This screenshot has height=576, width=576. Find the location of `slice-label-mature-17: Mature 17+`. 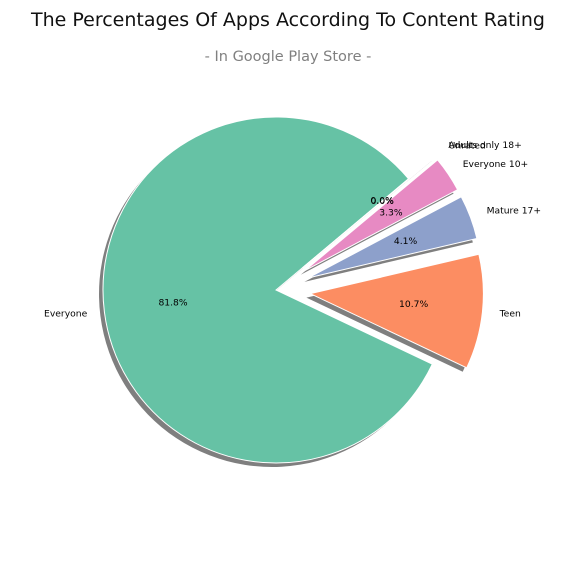

slice-label-mature-17: Mature 17+ is located at coordinates (514, 211).